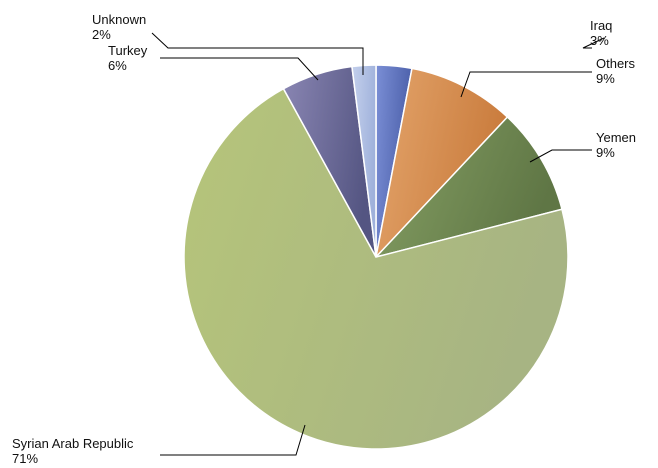 Image resolution: width=658 pixels, height=468 pixels. What do you see at coordinates (117, 65) in the screenshot?
I see `slice-label-percent: 6%` at bounding box center [117, 65].